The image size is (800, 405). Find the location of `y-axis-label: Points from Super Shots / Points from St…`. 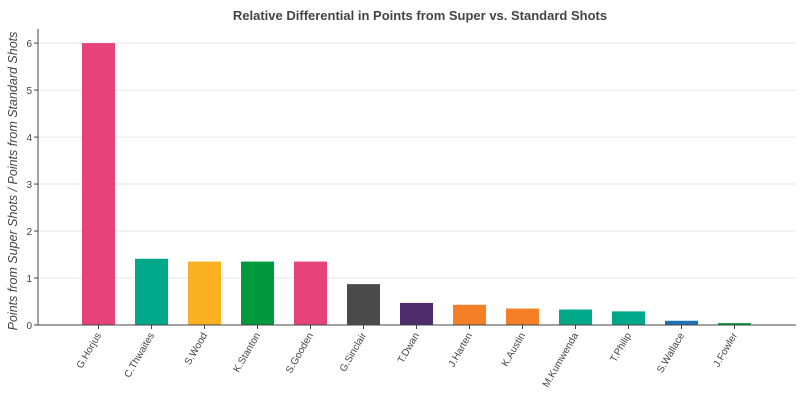

y-axis-label: Points from Super Shots / Points from St… is located at coordinates (13, 181).